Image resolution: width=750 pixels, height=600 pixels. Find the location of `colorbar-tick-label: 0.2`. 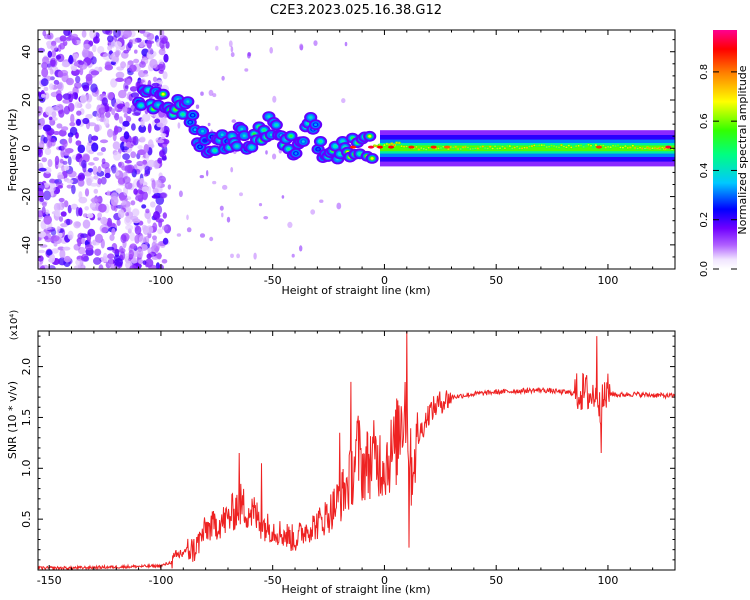

colorbar-tick-label: 0.2 is located at coordinates (704, 220).